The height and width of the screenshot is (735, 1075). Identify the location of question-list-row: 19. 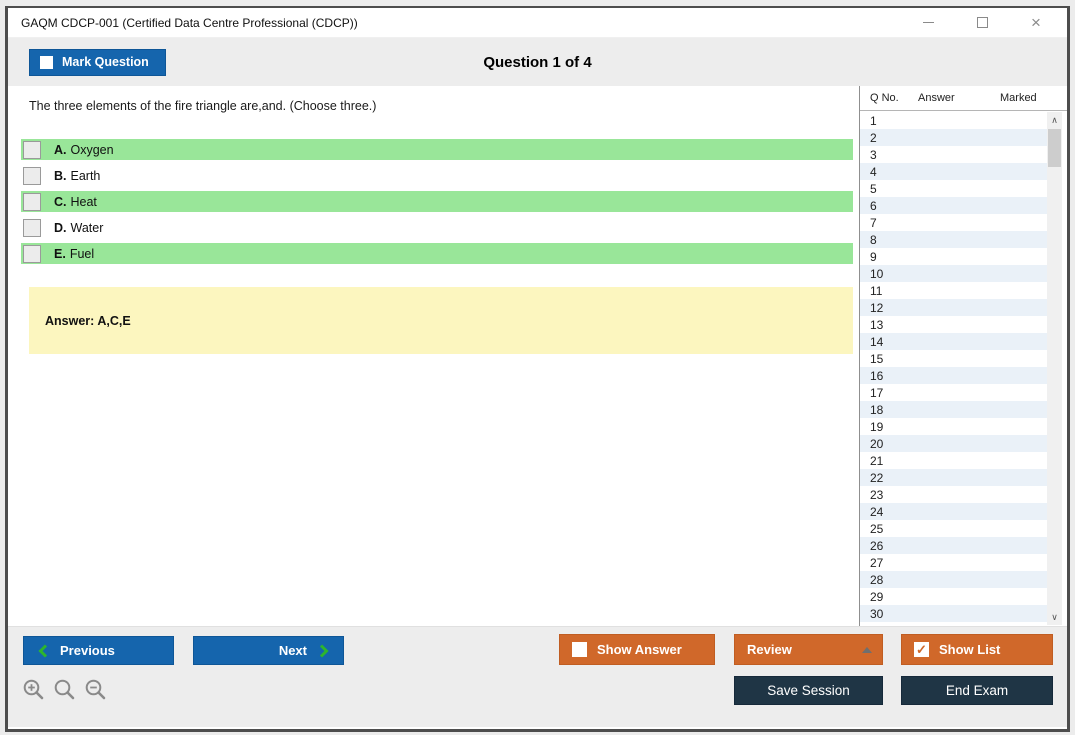
(953, 426).